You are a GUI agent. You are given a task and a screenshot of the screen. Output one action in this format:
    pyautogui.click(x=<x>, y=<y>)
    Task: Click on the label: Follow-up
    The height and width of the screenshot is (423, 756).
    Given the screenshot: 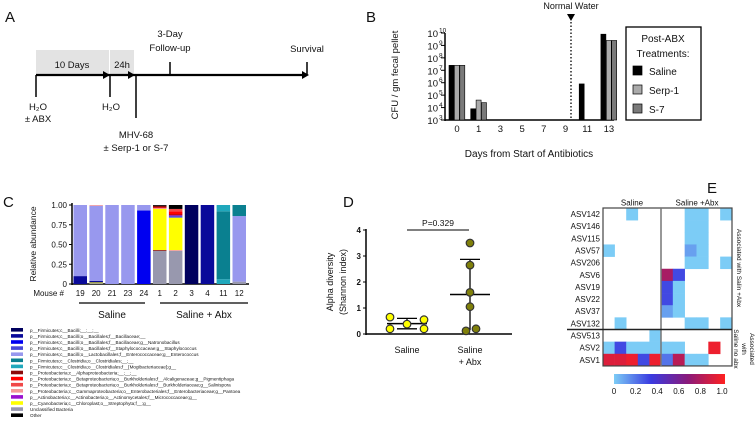 What is the action you would take?
    pyautogui.click(x=169, y=48)
    